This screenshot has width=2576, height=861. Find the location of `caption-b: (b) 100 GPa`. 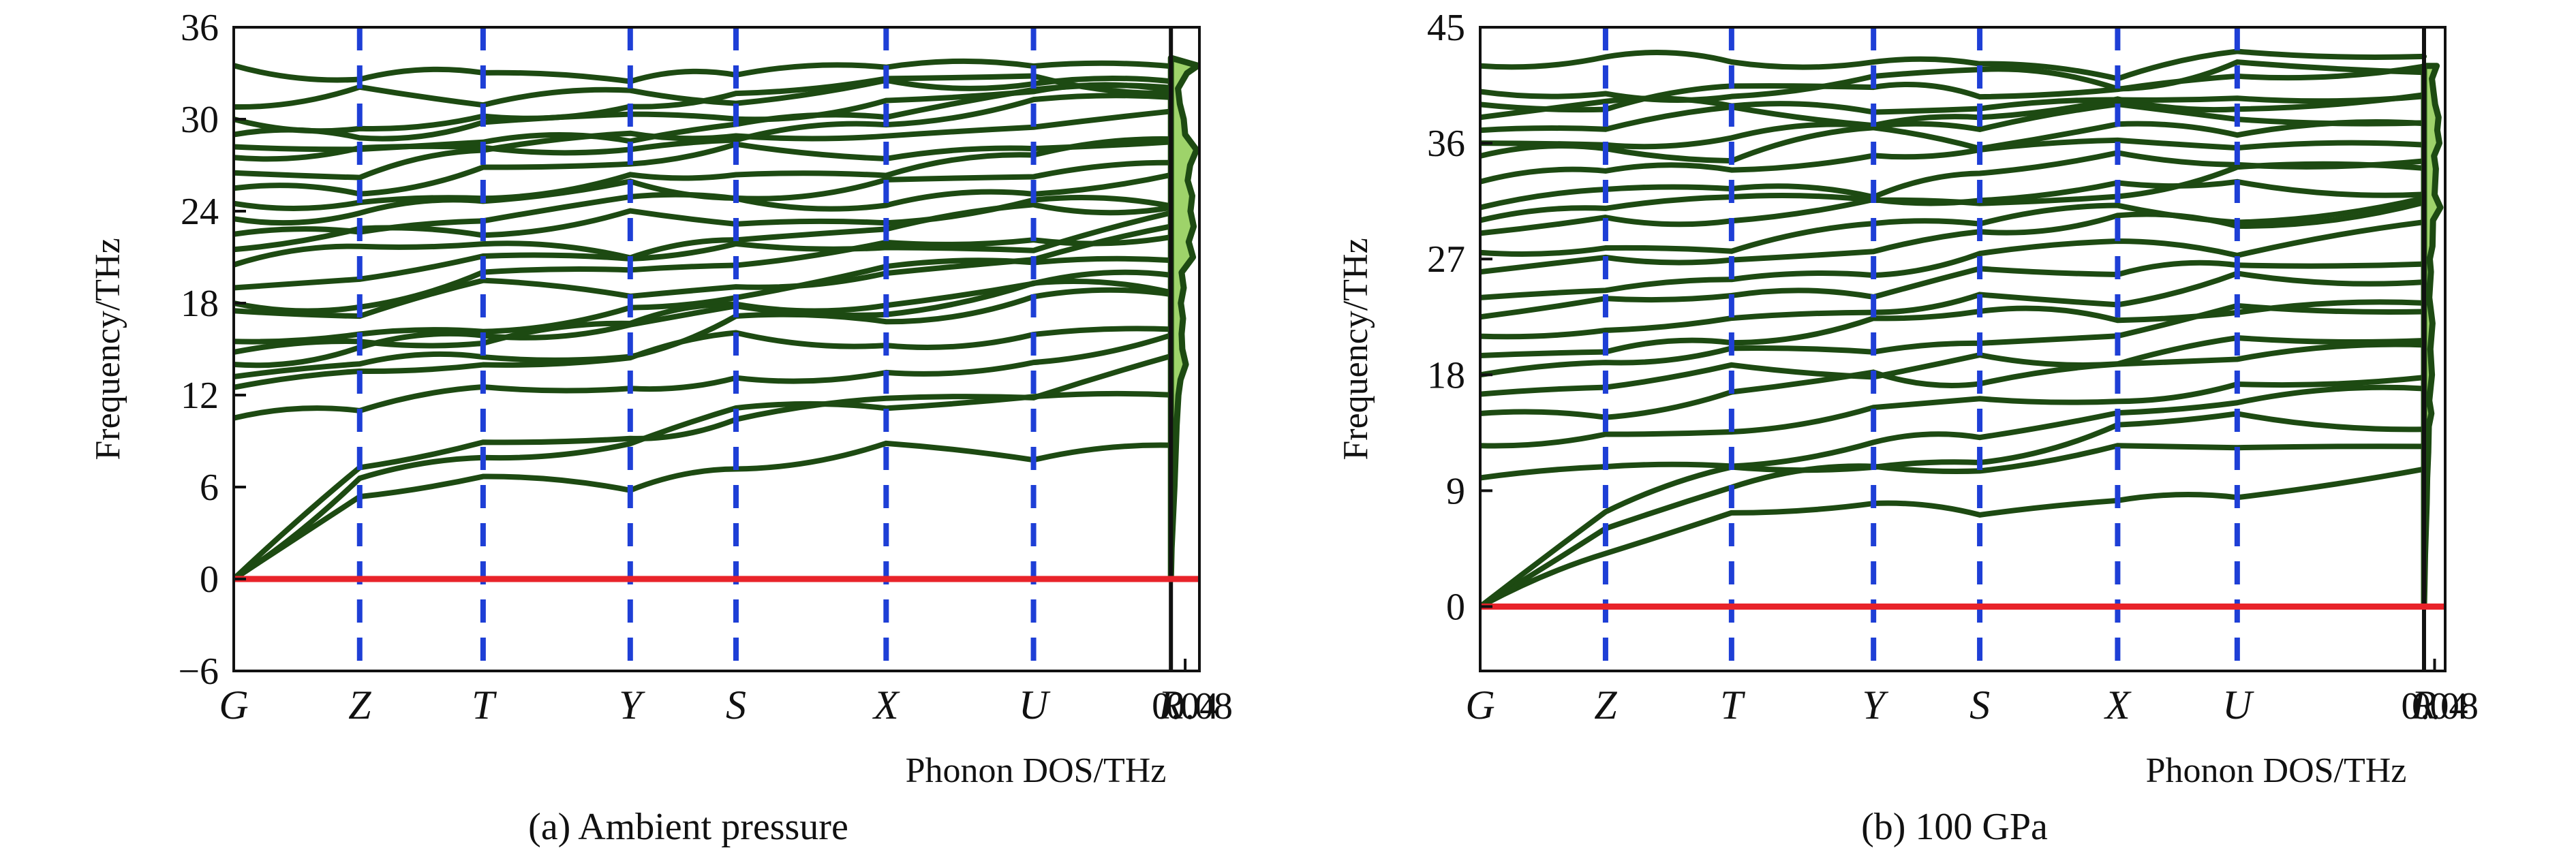

caption-b: (b) 100 GPa is located at coordinates (1955, 827).